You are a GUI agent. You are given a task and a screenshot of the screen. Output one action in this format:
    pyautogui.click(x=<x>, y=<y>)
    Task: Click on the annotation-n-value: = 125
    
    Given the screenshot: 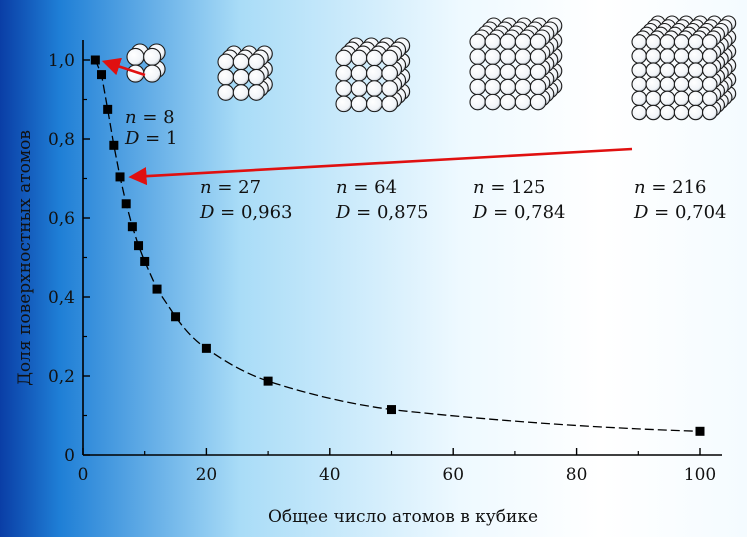 What is the action you would take?
    pyautogui.click(x=515, y=187)
    